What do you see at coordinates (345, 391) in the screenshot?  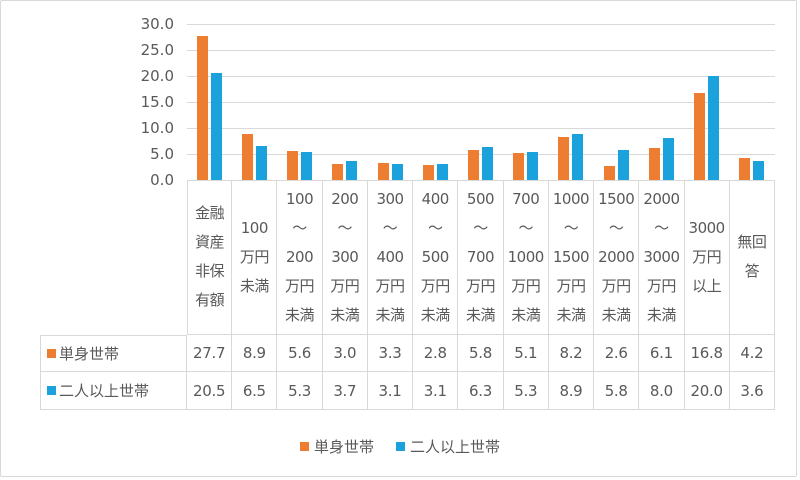 I see `table-value-cell: 3.7` at bounding box center [345, 391].